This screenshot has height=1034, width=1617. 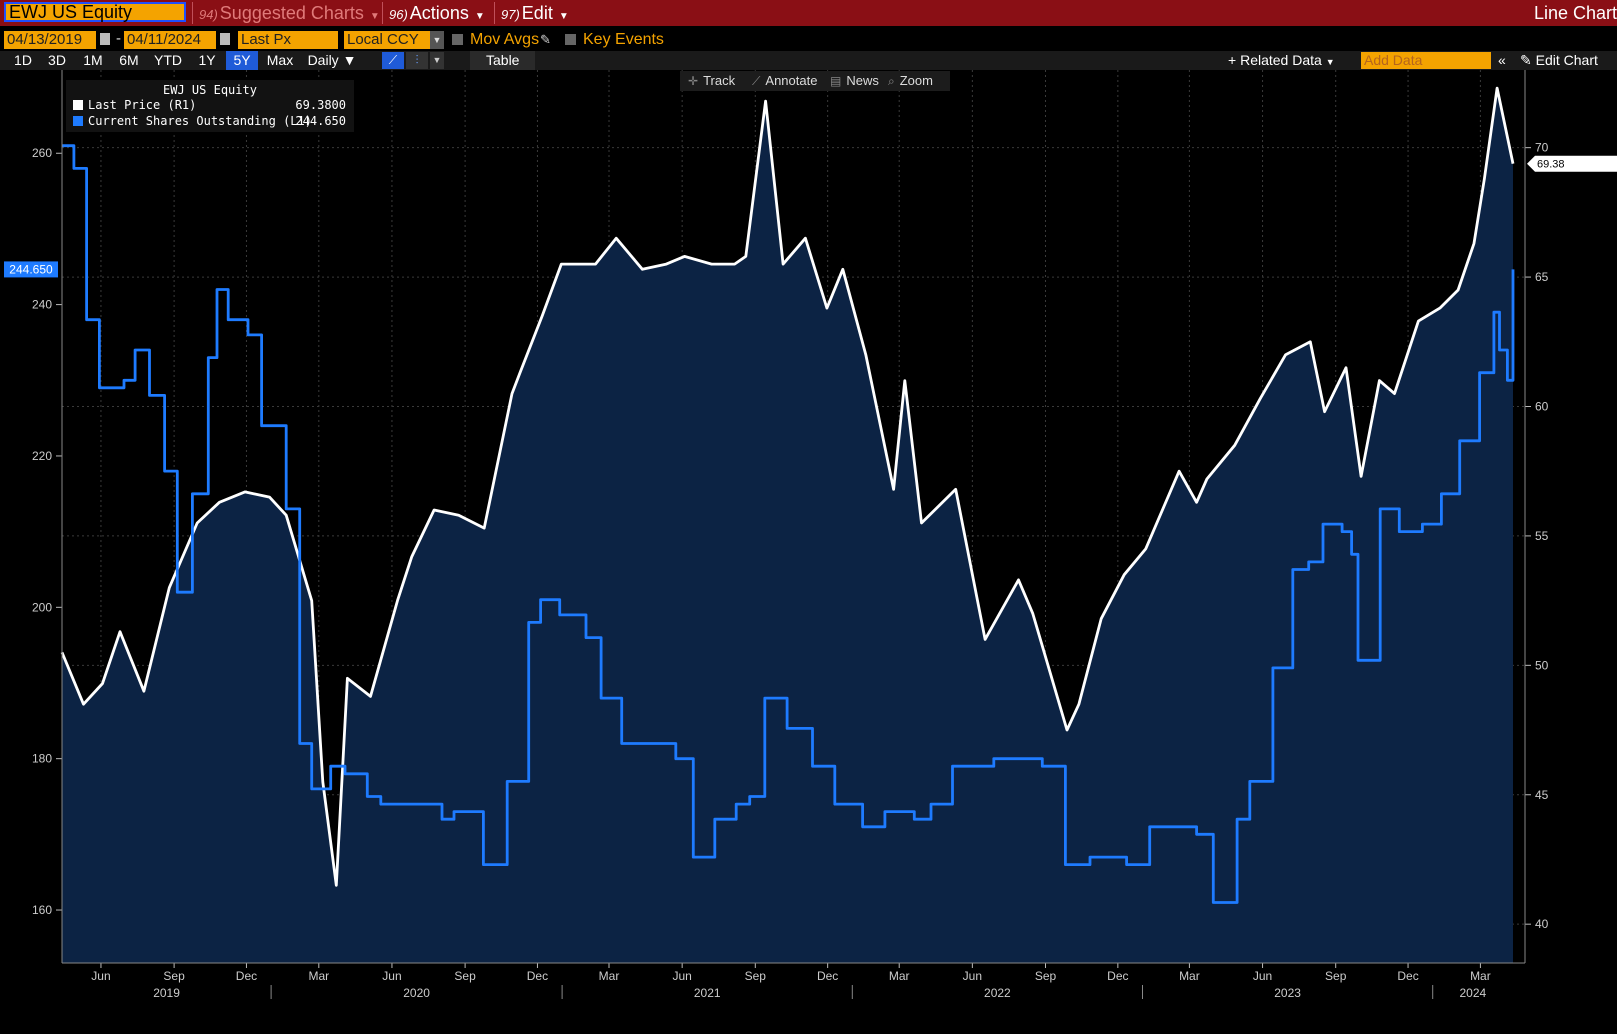 I want to click on period-6m: 6M, so click(x=129, y=60).